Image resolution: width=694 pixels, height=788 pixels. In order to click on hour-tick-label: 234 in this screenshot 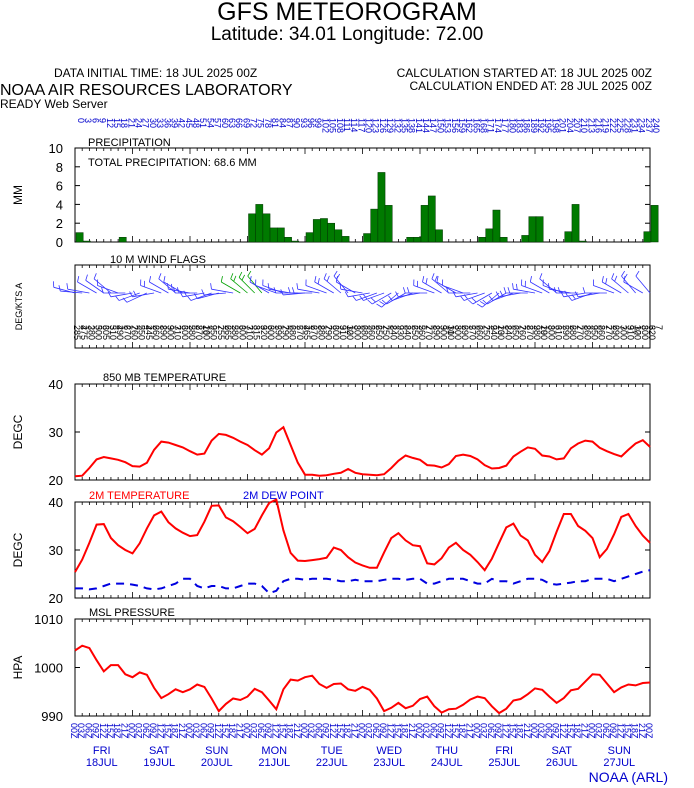, I will do `click(642, 125)`.